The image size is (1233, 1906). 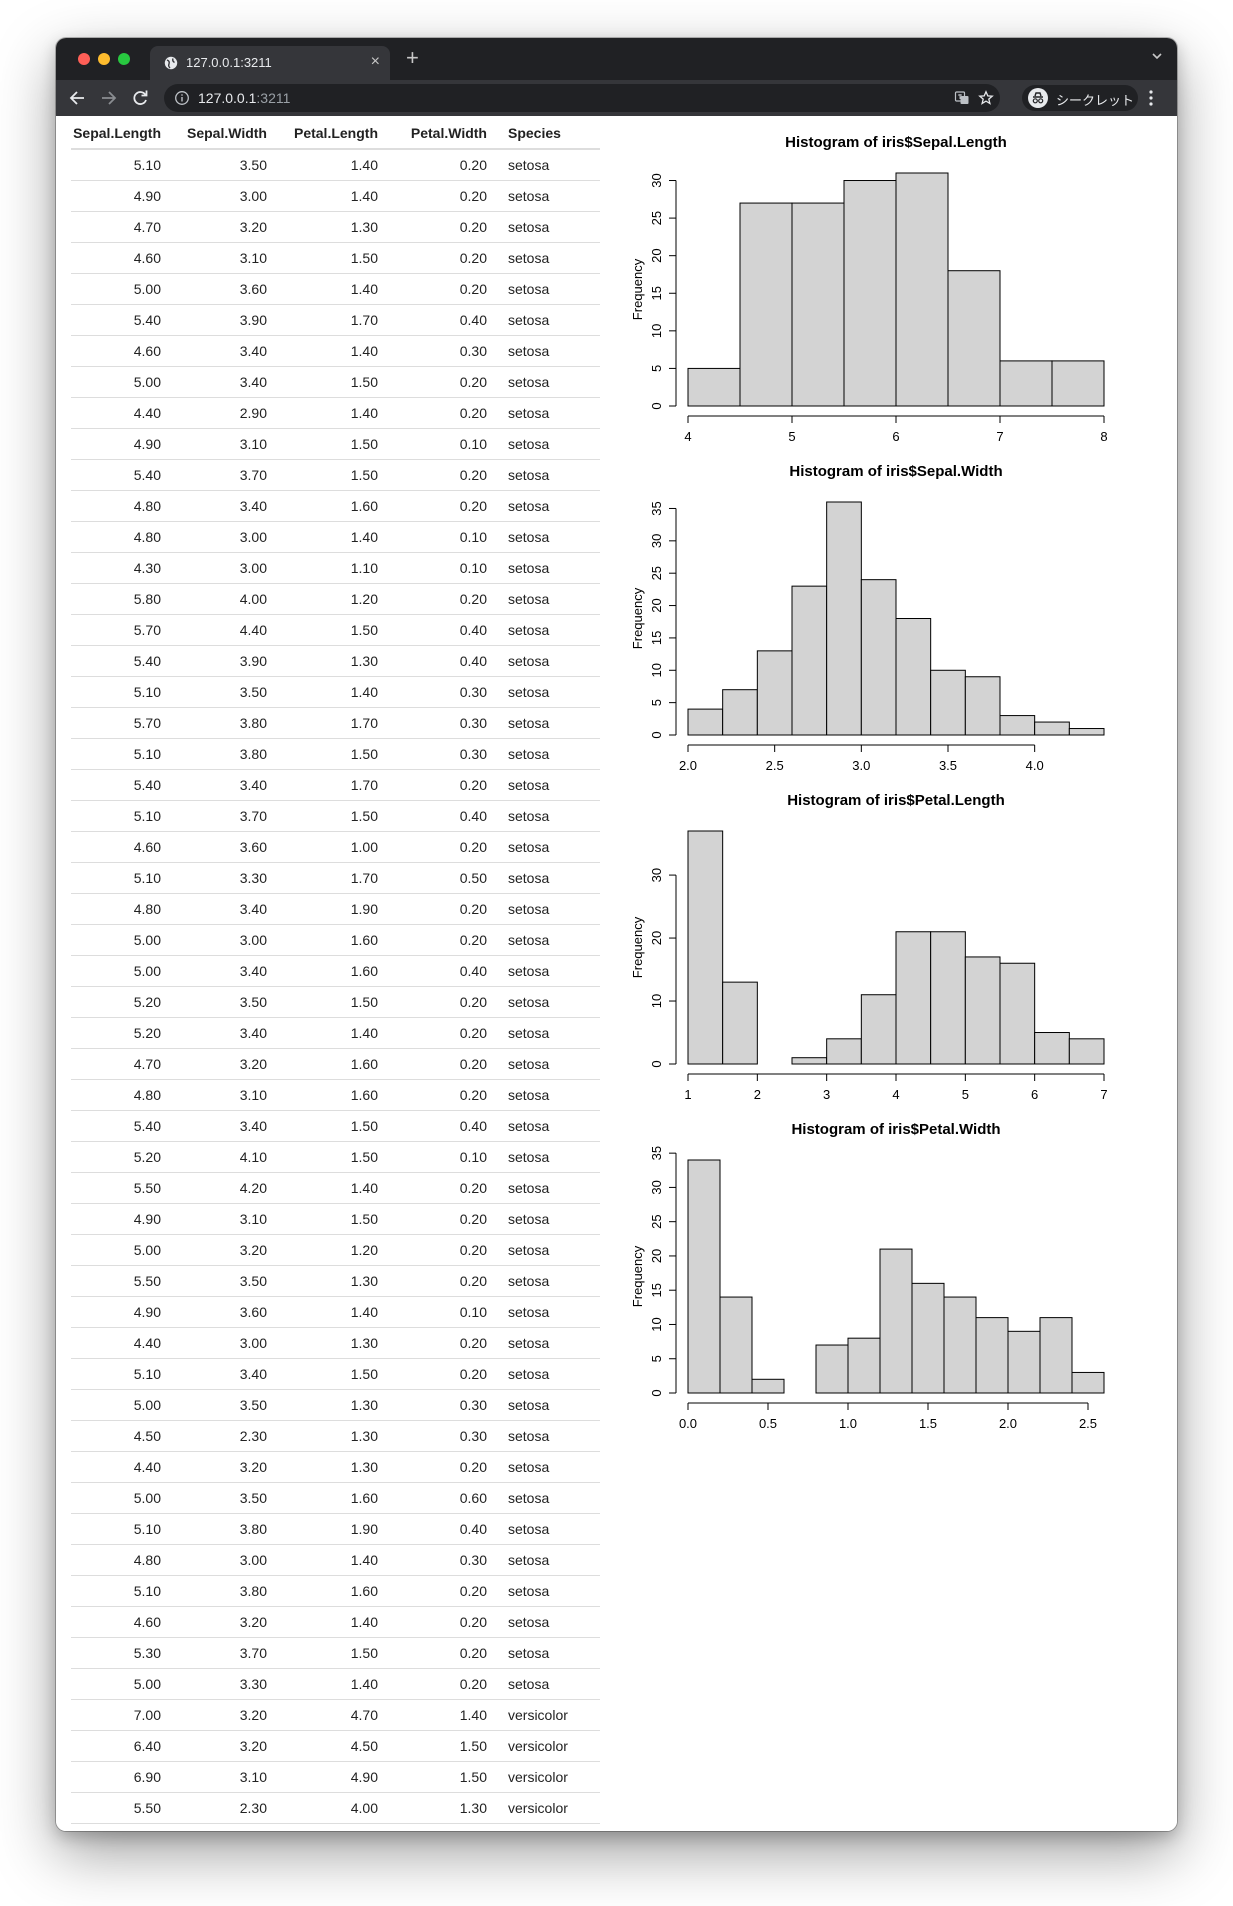 What do you see at coordinates (1151, 98) in the screenshot?
I see `menu-icon` at bounding box center [1151, 98].